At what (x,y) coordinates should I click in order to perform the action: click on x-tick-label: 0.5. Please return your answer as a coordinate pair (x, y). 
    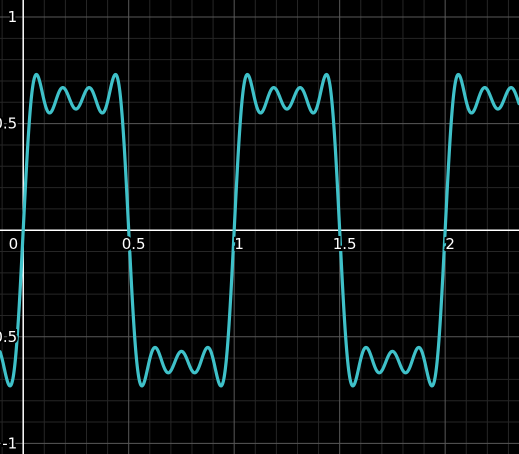
    Looking at the image, I should click on (134, 244).